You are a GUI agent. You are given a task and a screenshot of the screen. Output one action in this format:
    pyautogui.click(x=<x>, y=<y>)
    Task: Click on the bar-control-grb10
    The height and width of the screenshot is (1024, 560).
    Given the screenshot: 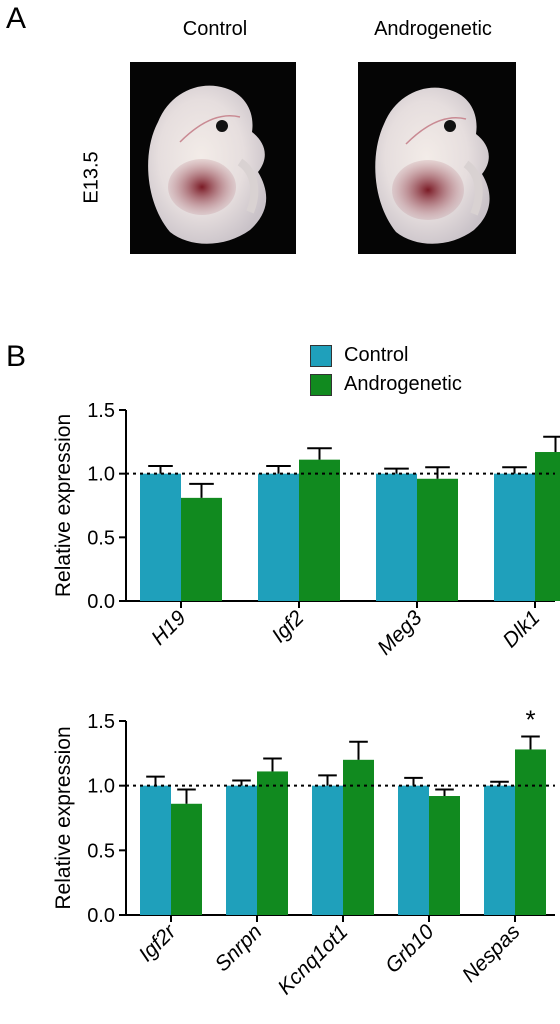 What is the action you would take?
    pyautogui.click(x=413, y=850)
    